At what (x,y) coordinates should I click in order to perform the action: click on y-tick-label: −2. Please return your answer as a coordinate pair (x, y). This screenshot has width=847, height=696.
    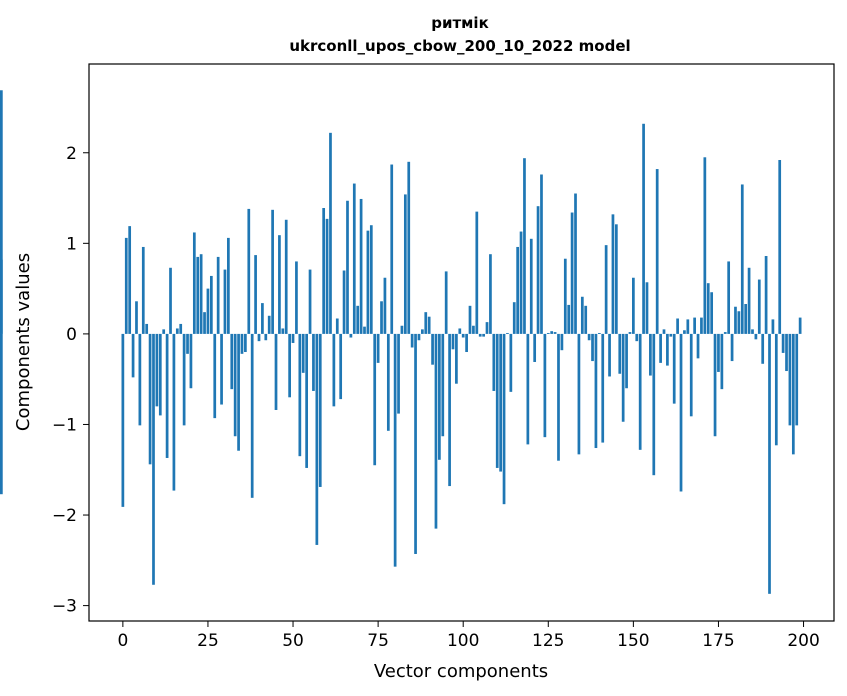
    Looking at the image, I should click on (64, 516).